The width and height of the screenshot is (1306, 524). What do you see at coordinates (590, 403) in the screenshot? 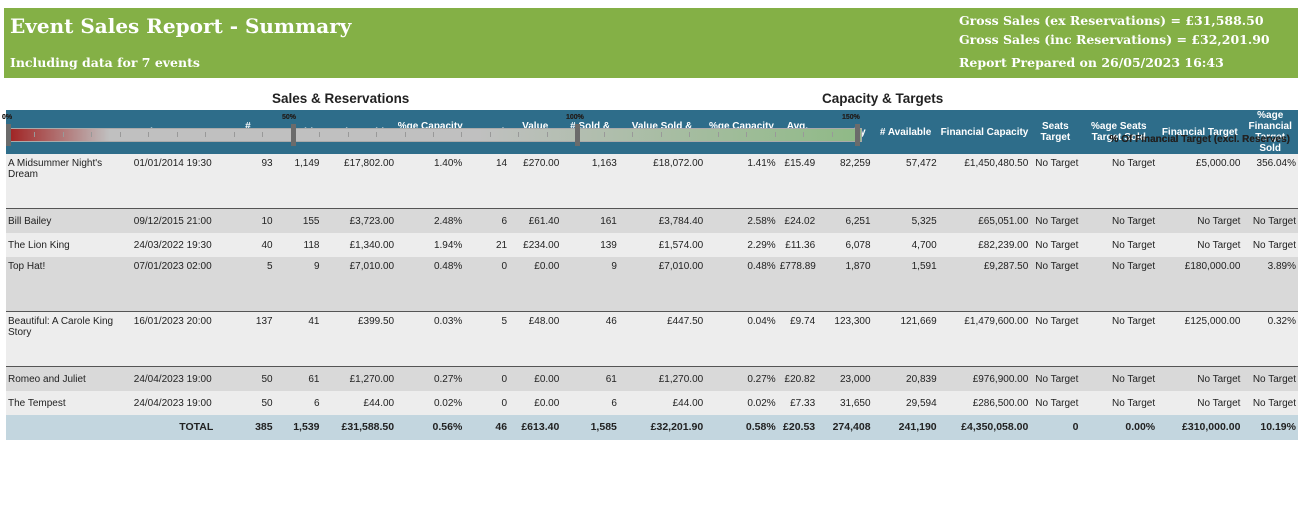
I see `cell-sold-resd: 6` at bounding box center [590, 403].